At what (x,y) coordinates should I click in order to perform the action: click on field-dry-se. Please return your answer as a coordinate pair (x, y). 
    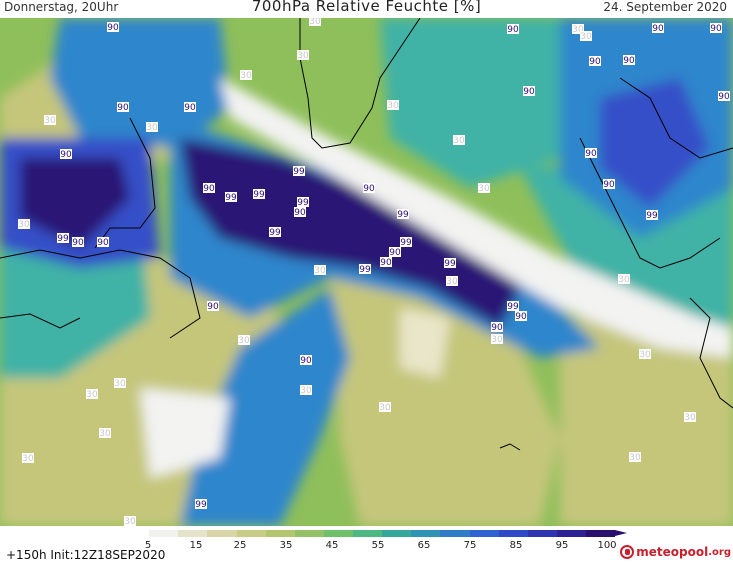
    Looking at the image, I should click on (646, 422).